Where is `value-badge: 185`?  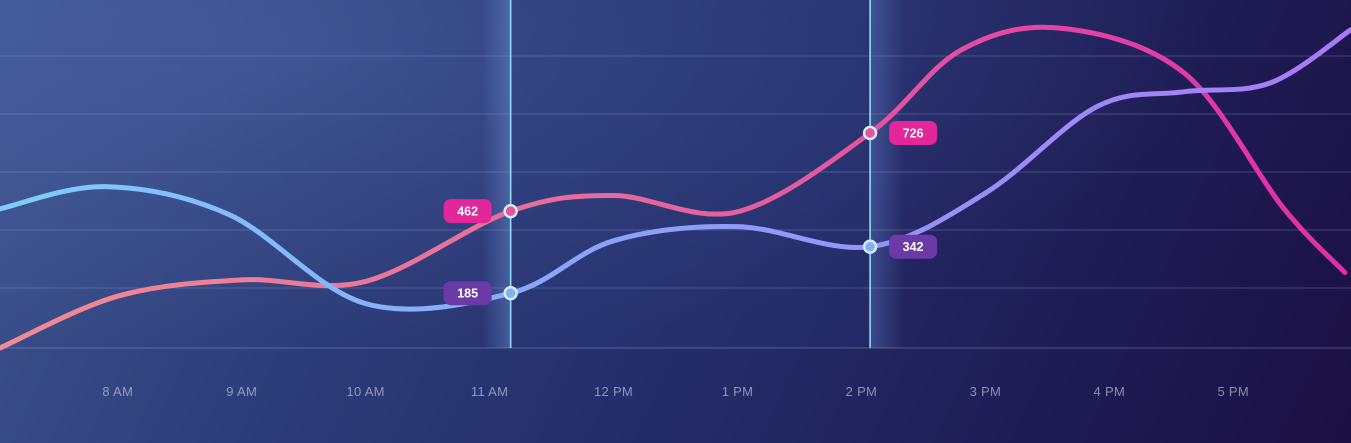
value-badge: 185 is located at coordinates (467, 293).